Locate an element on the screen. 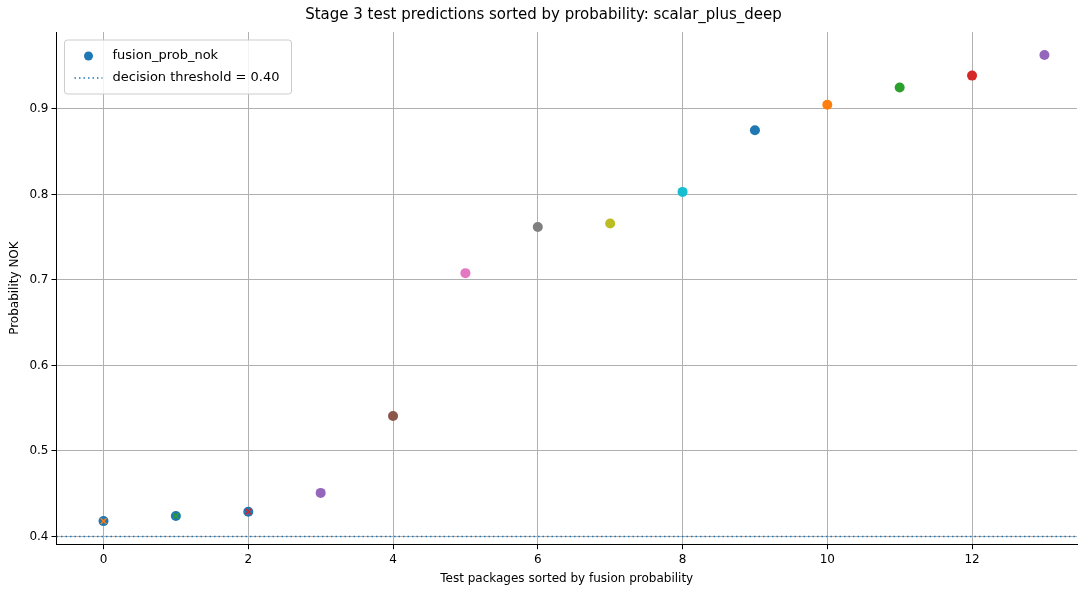 This screenshot has height=590, width=1083. x-tick-label: 12 is located at coordinates (972, 558).